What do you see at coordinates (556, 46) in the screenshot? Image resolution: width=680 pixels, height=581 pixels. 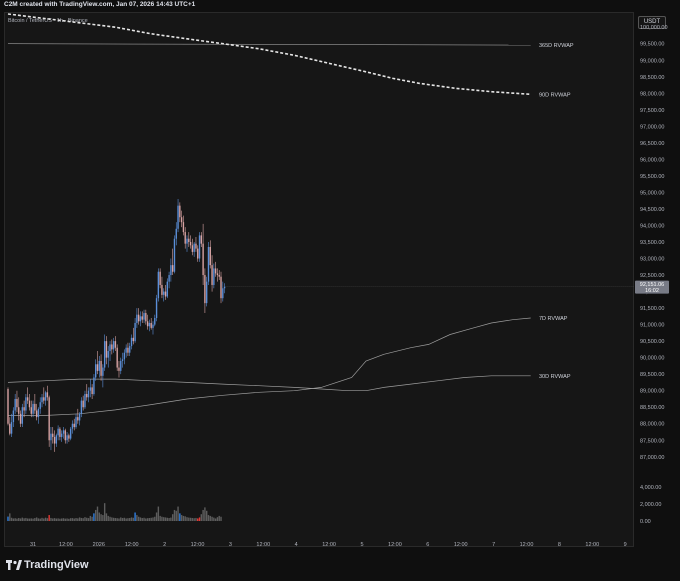 I see `rvwap-label: 365D RVWAP` at bounding box center [556, 46].